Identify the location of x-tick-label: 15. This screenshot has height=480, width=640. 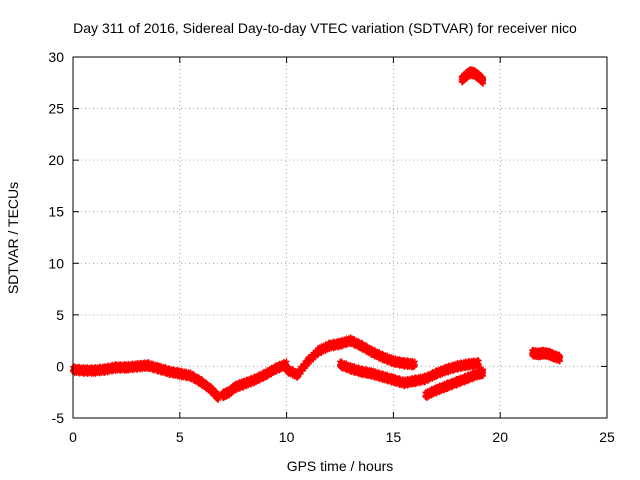
(394, 437).